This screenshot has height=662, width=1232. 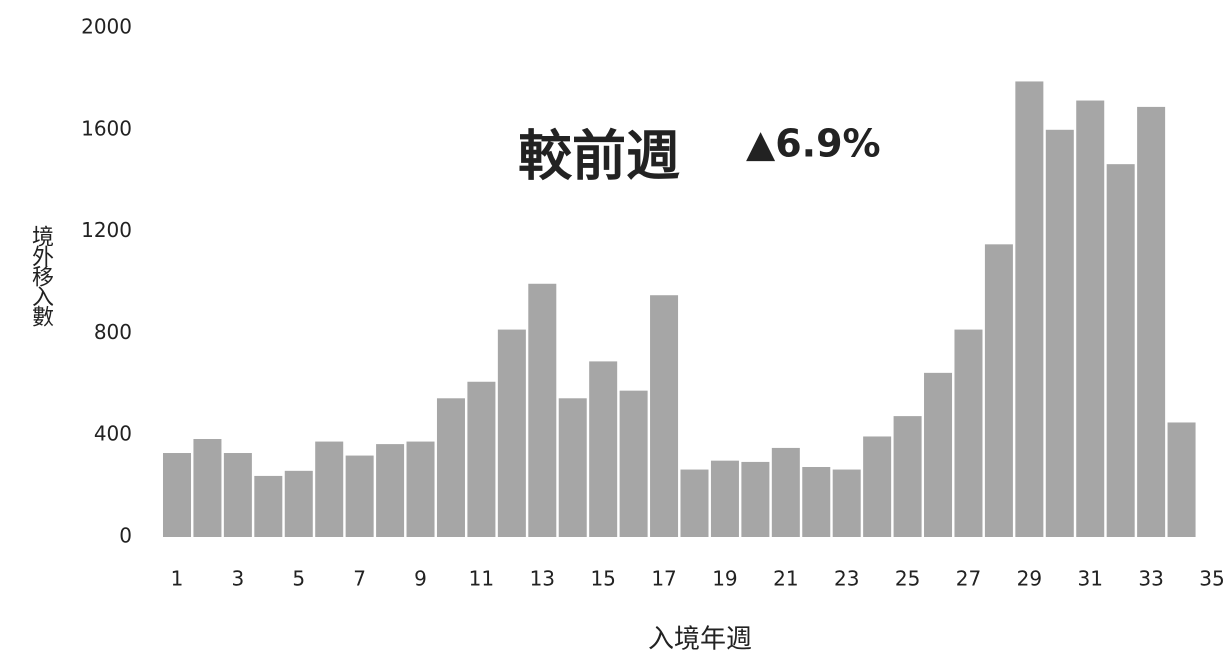 I want to click on x-tick-label: 5, so click(x=298, y=579).